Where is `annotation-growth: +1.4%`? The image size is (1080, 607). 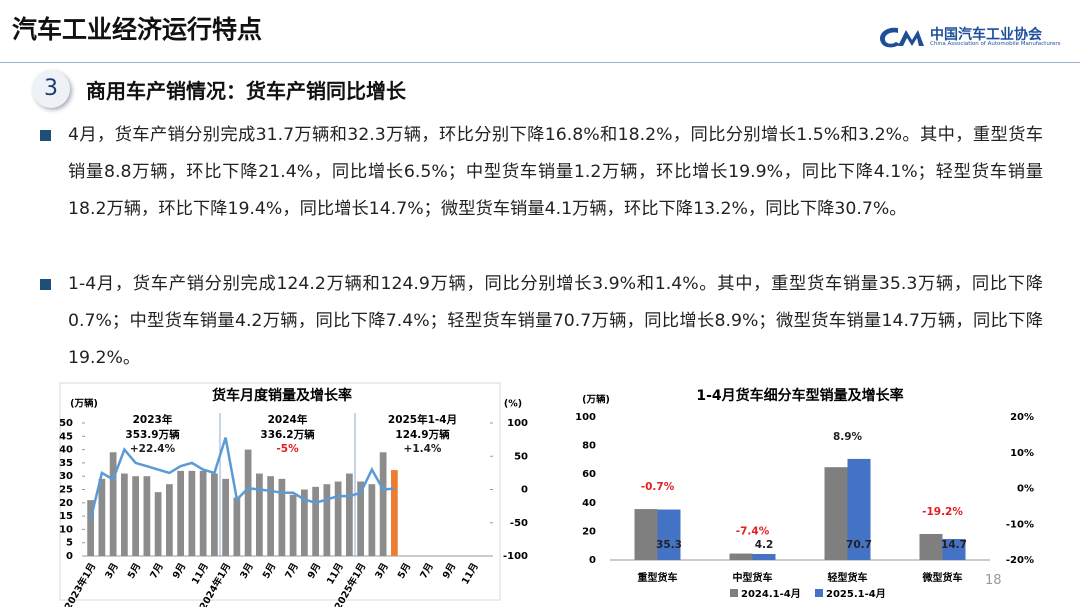
annotation-growth: +1.4% is located at coordinates (423, 449).